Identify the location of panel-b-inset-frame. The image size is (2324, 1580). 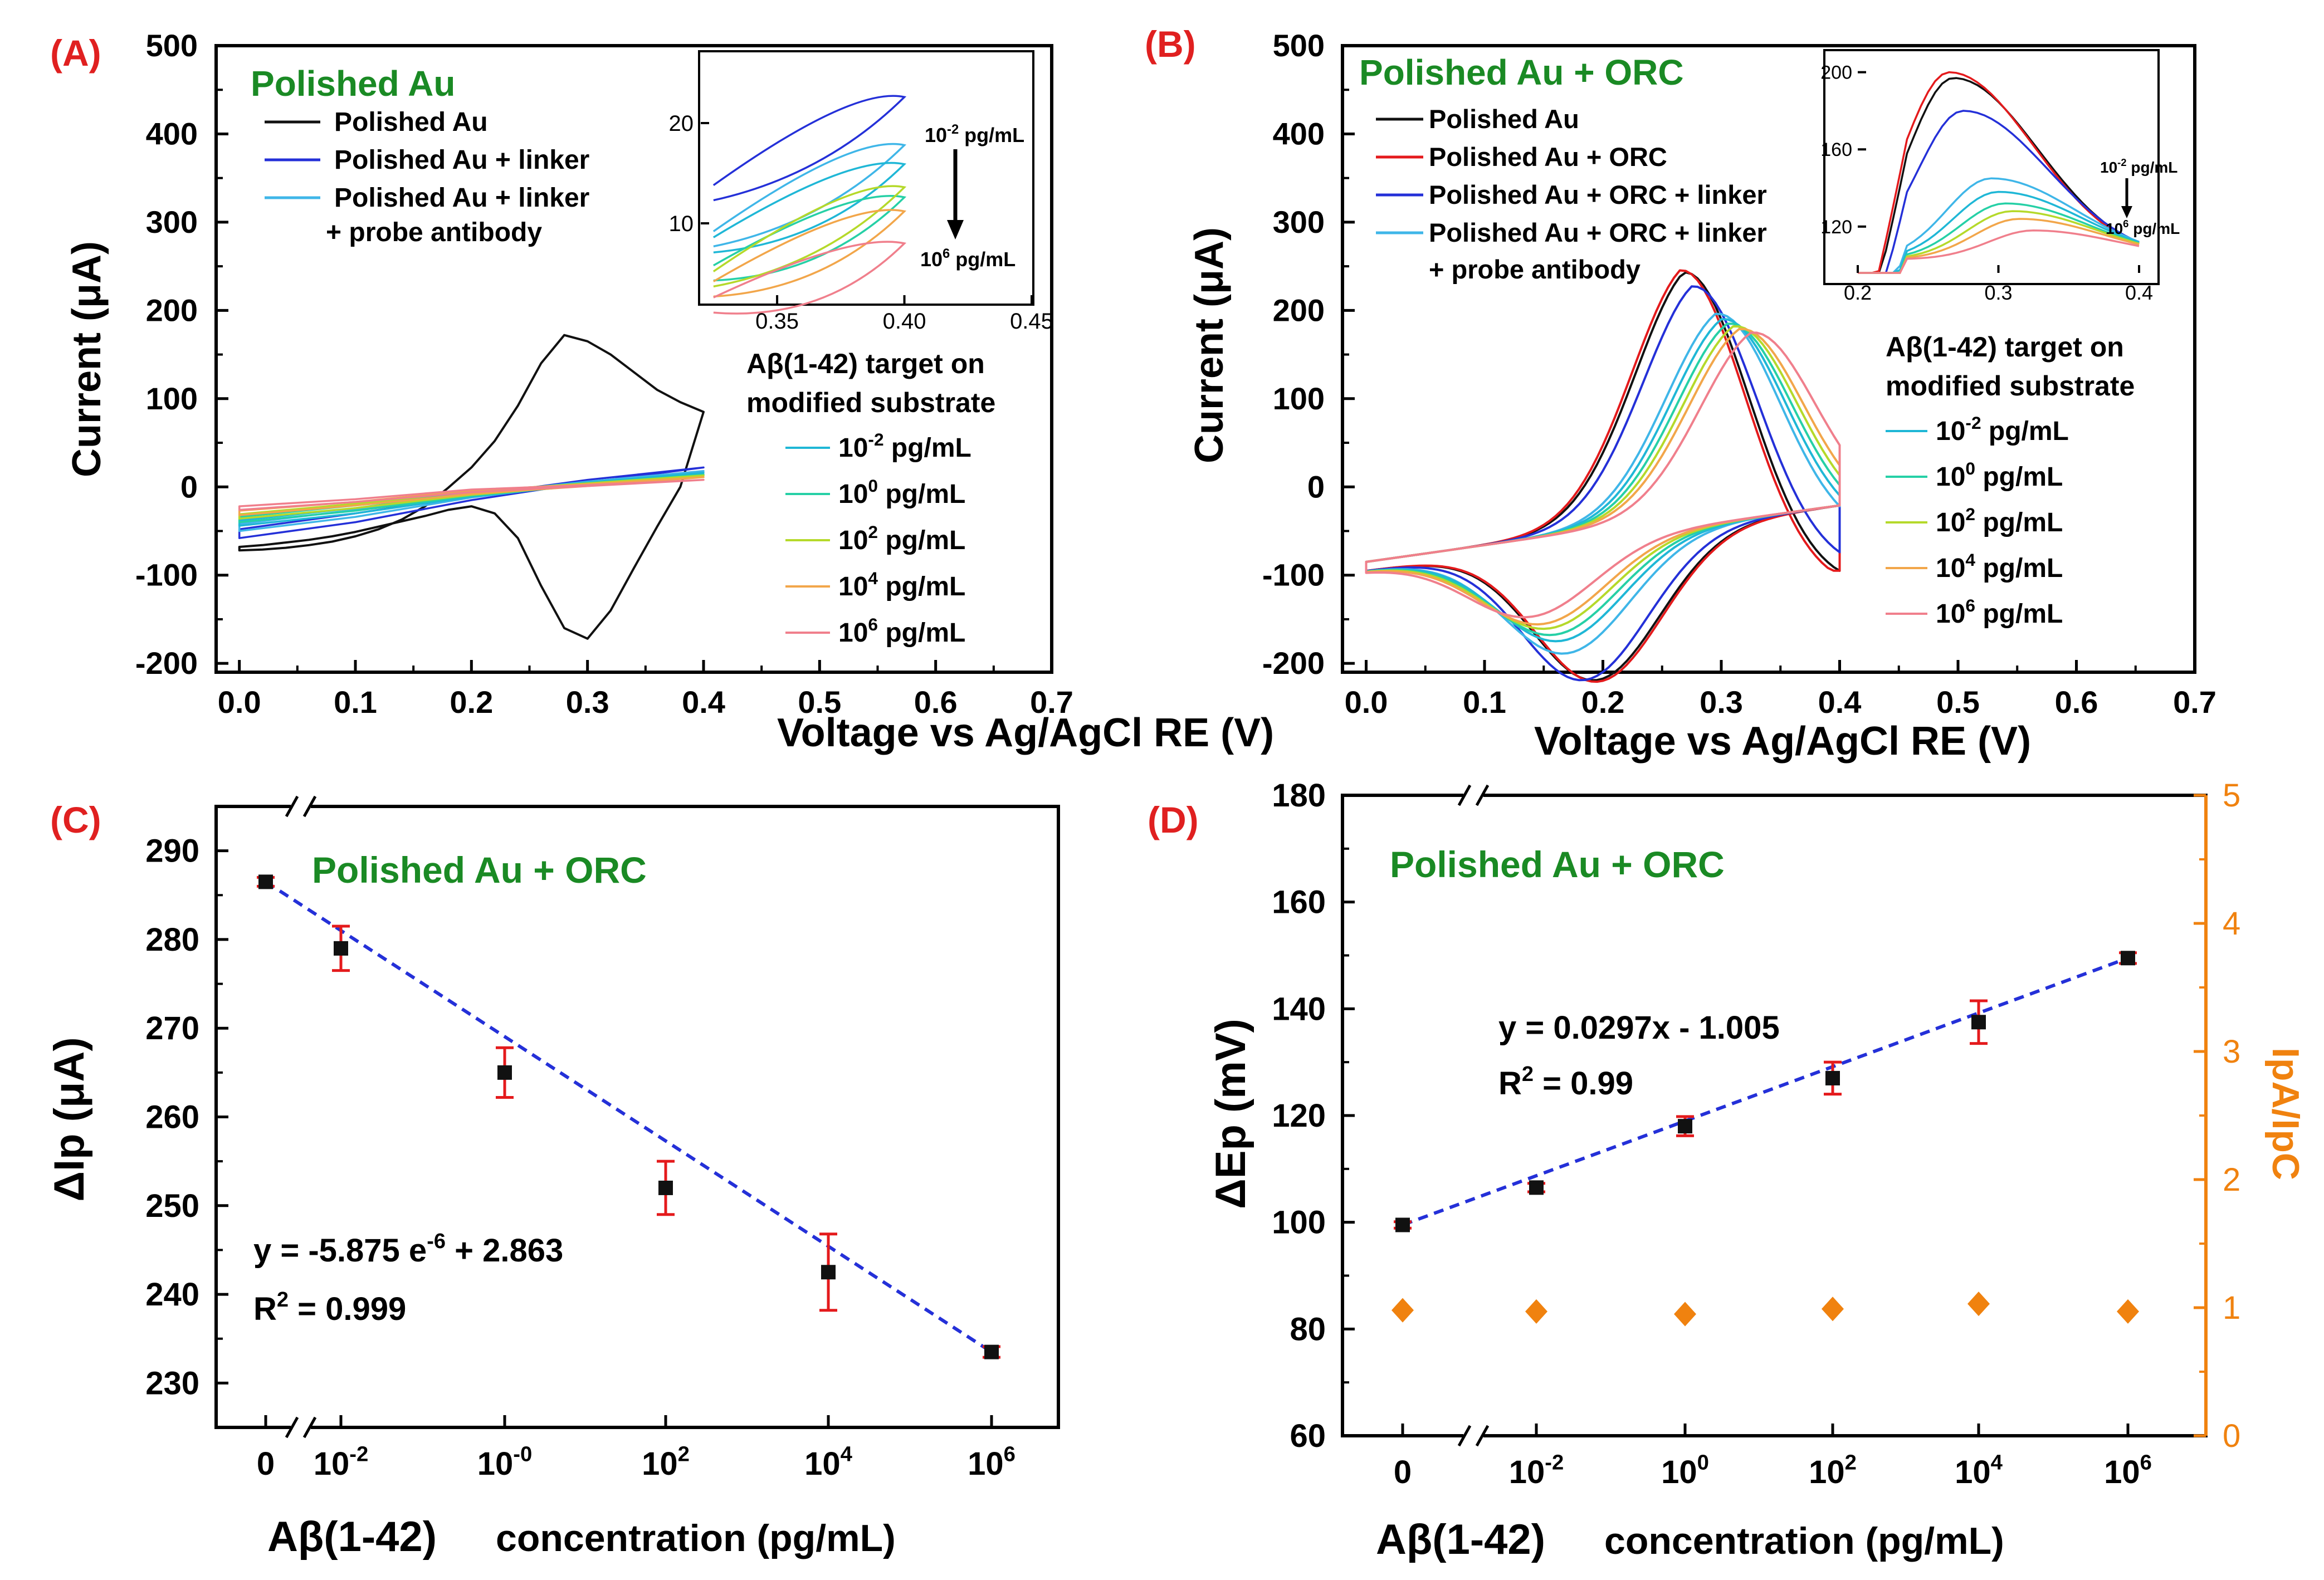
(1991, 167).